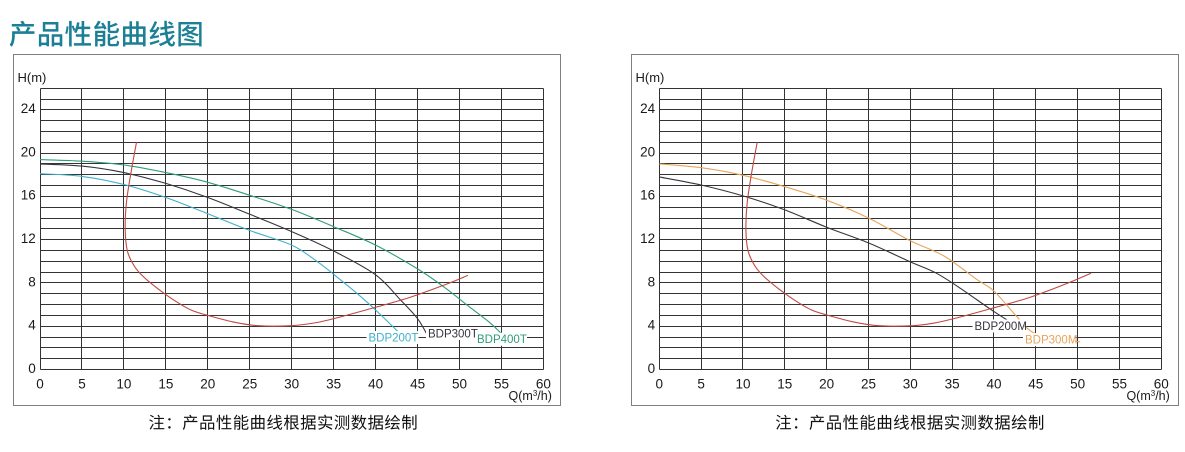 This screenshot has width=1185, height=452. Describe the element at coordinates (394, 339) in the screenshot. I see `svg-text: BDP200T` at that location.